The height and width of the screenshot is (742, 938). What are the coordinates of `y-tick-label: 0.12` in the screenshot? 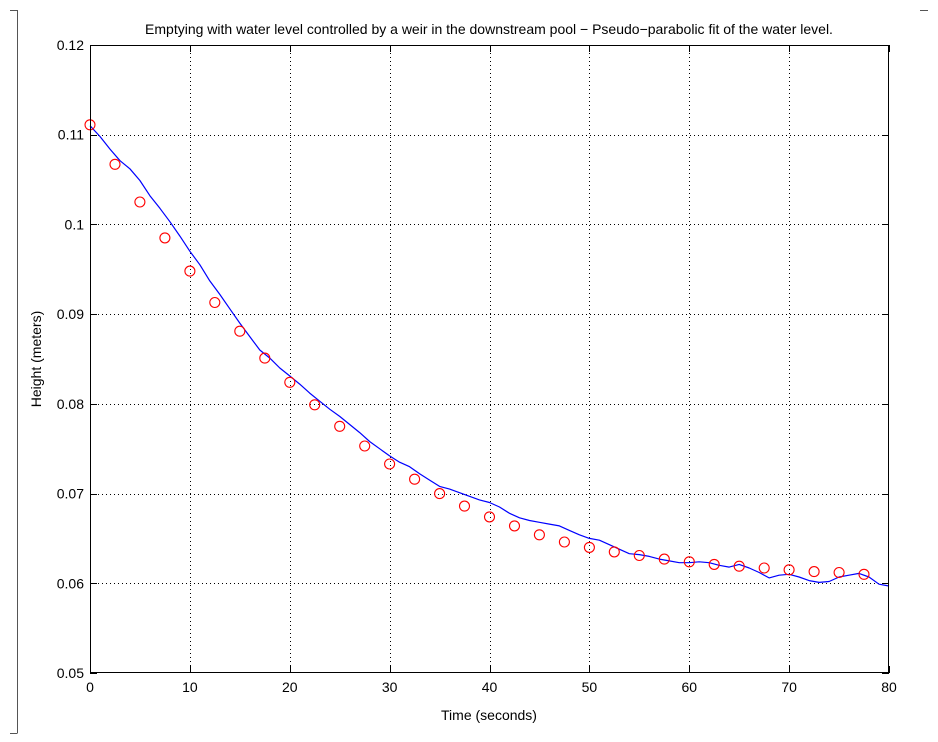 It's located at (70, 45).